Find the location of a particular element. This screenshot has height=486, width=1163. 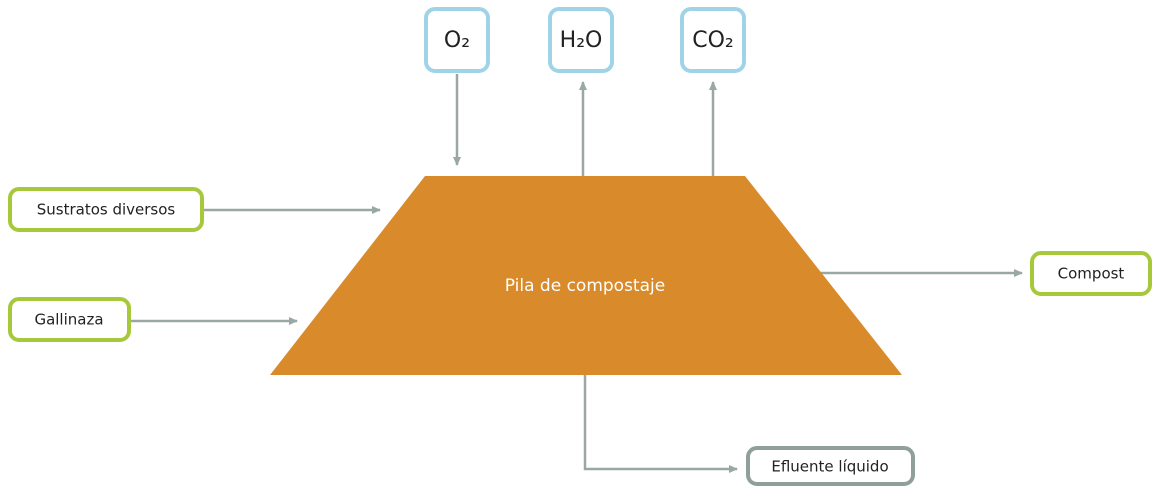

node-label: Gallinaza is located at coordinates (68, 320).